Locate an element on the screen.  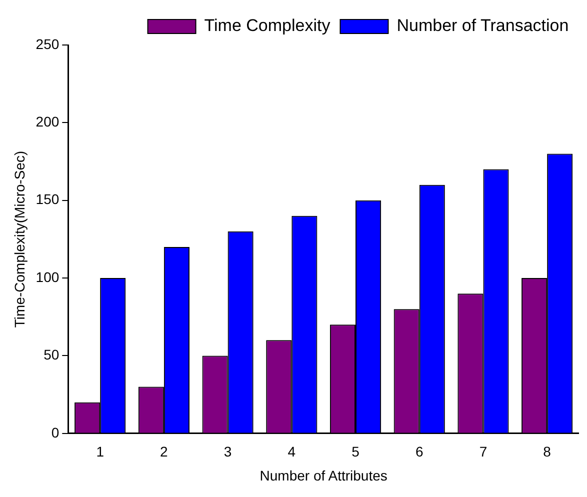
y-tick-label: 250 is located at coordinates (48, 44).